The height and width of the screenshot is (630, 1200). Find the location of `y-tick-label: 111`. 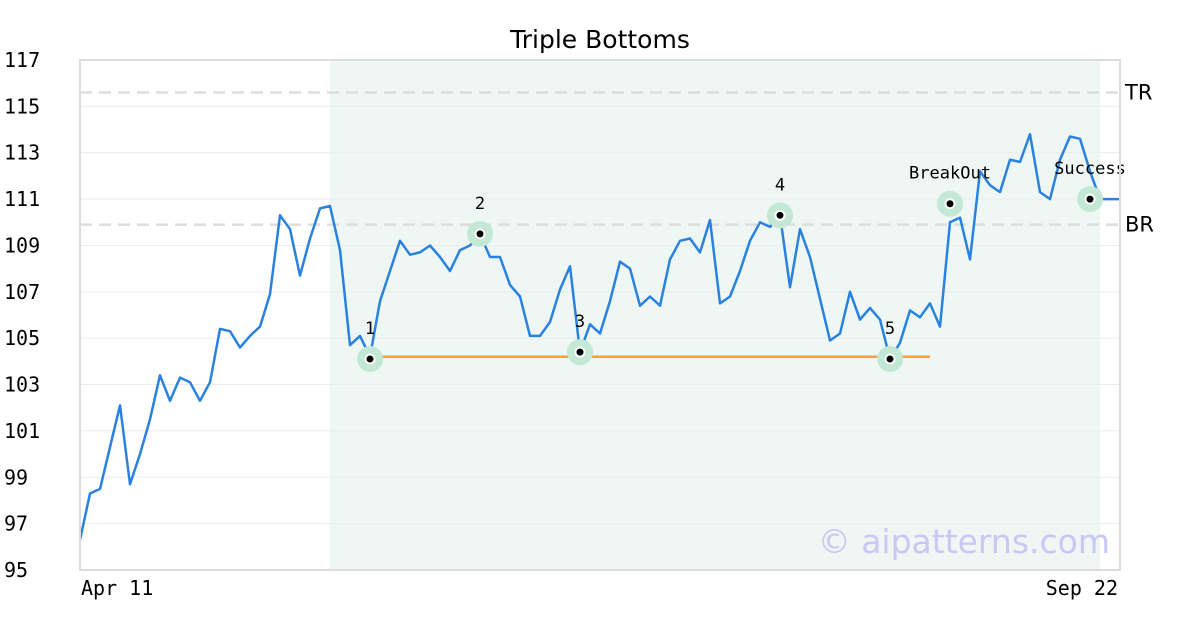

y-tick-label: 111 is located at coordinates (22, 199).